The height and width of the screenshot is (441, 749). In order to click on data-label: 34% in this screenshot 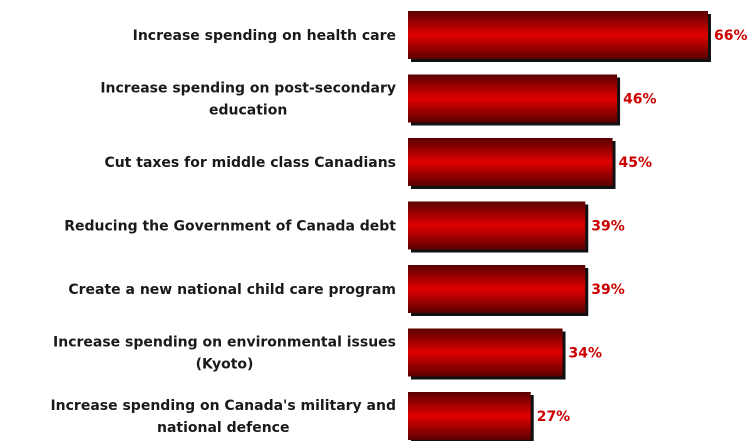, I will do `click(586, 354)`.